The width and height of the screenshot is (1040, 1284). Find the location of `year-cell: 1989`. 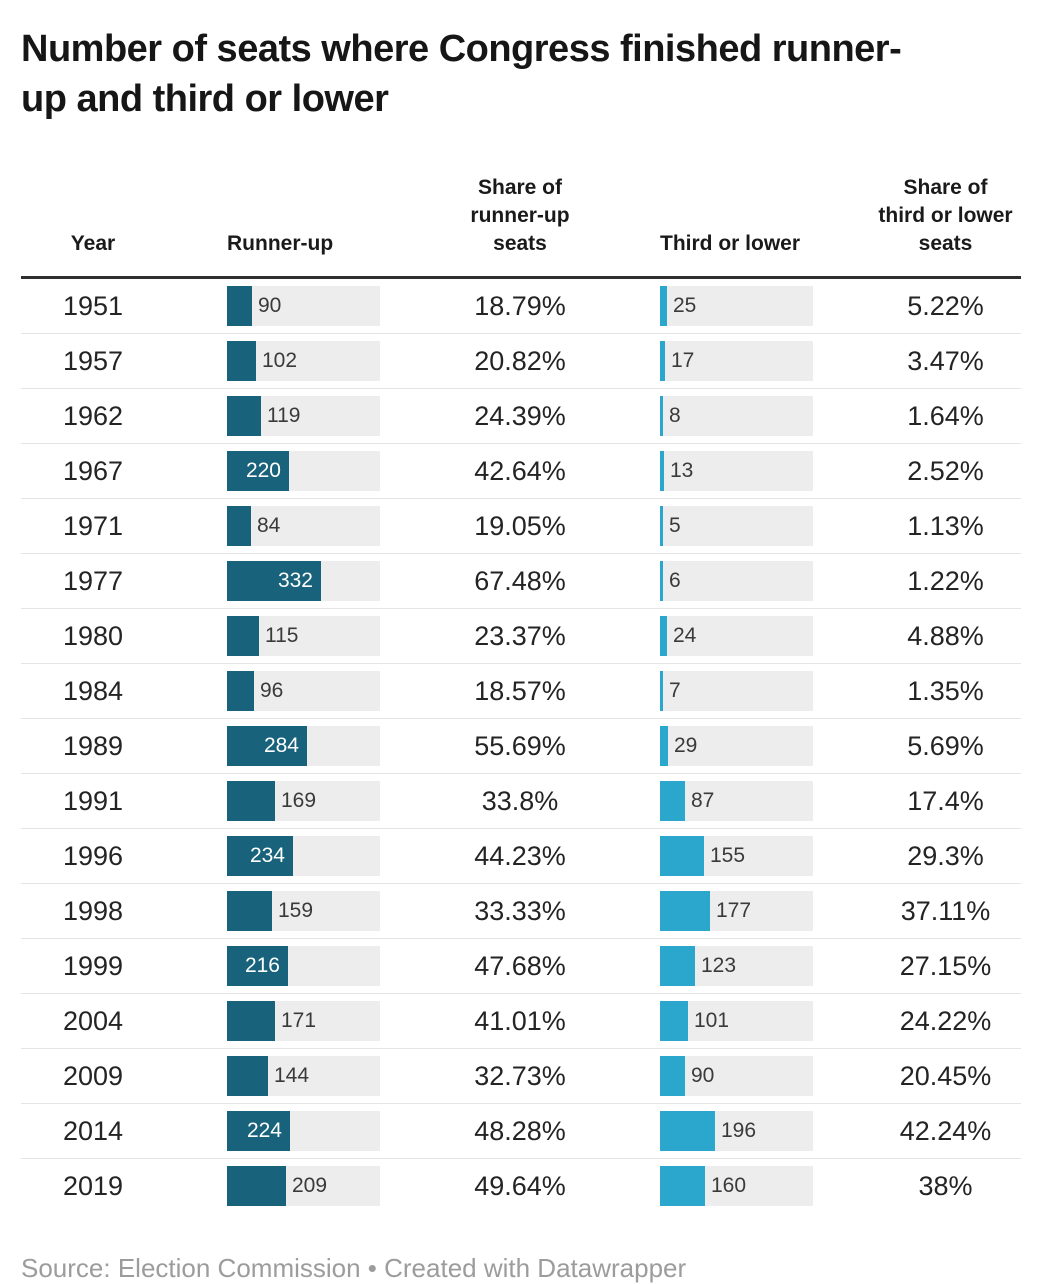

year-cell: 1989 is located at coordinates (93, 745).